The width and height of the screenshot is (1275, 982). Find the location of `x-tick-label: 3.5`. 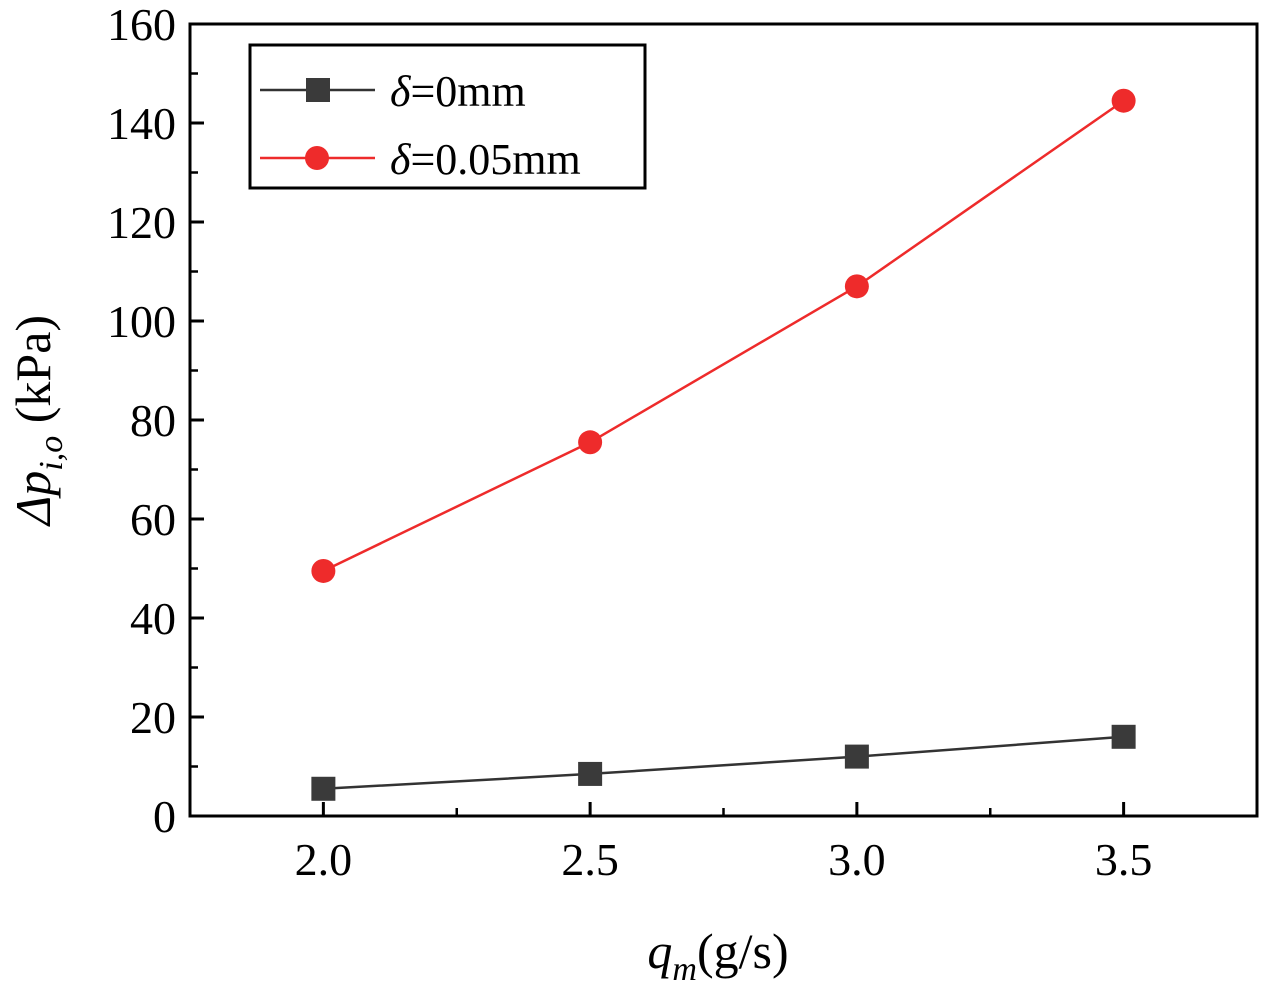

x-tick-label: 3.5 is located at coordinates (1124, 859).